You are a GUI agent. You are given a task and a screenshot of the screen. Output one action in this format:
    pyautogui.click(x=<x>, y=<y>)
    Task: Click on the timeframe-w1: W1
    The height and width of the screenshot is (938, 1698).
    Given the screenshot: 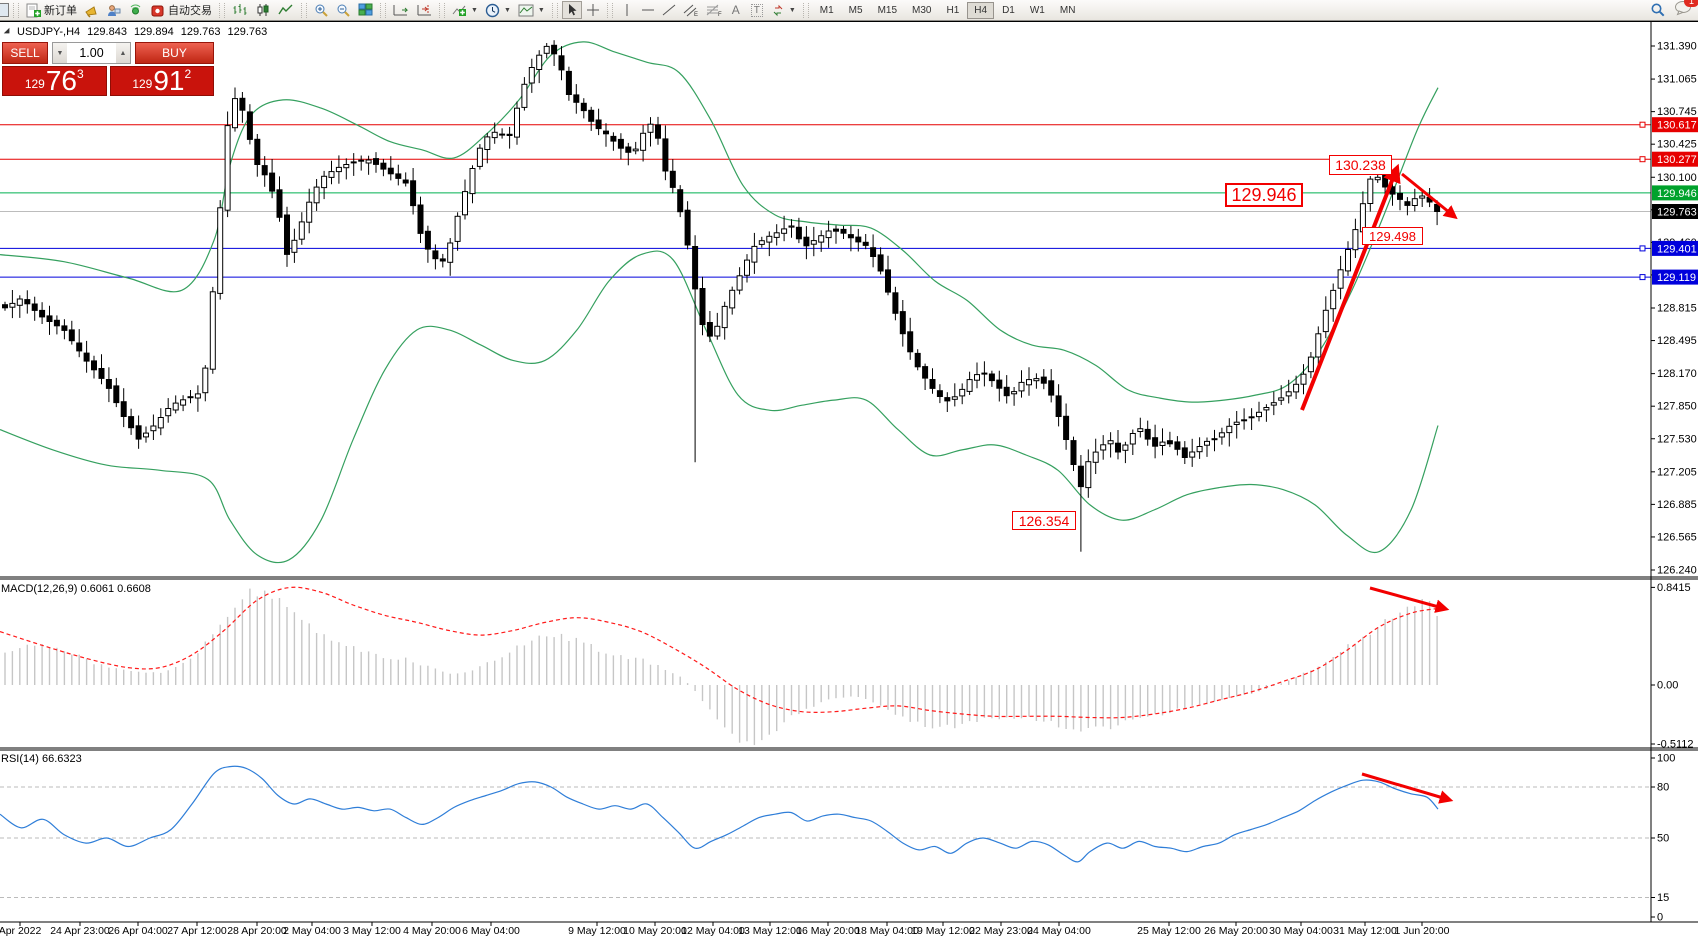 What is the action you would take?
    pyautogui.click(x=1037, y=10)
    